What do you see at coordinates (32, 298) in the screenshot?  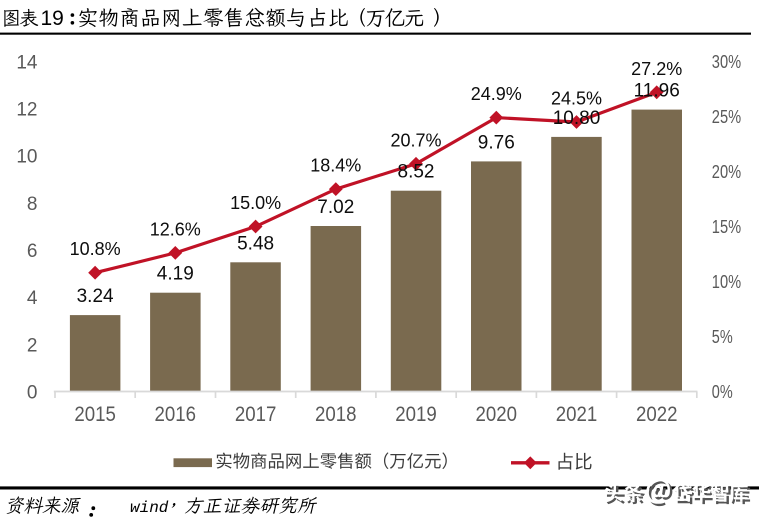 I see `svg-text: 4` at bounding box center [32, 298].